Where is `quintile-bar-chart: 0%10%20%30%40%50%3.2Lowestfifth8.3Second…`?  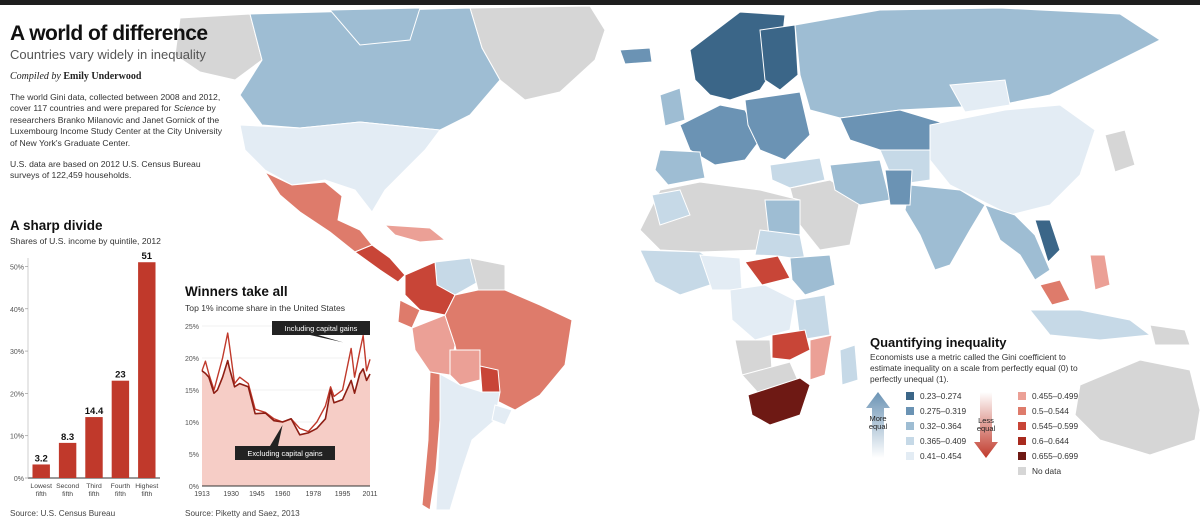
quintile-bar-chart: 0%10%20%30%40%50%3.2Lowestfifth8.3Second… is located at coordinates (85, 374).